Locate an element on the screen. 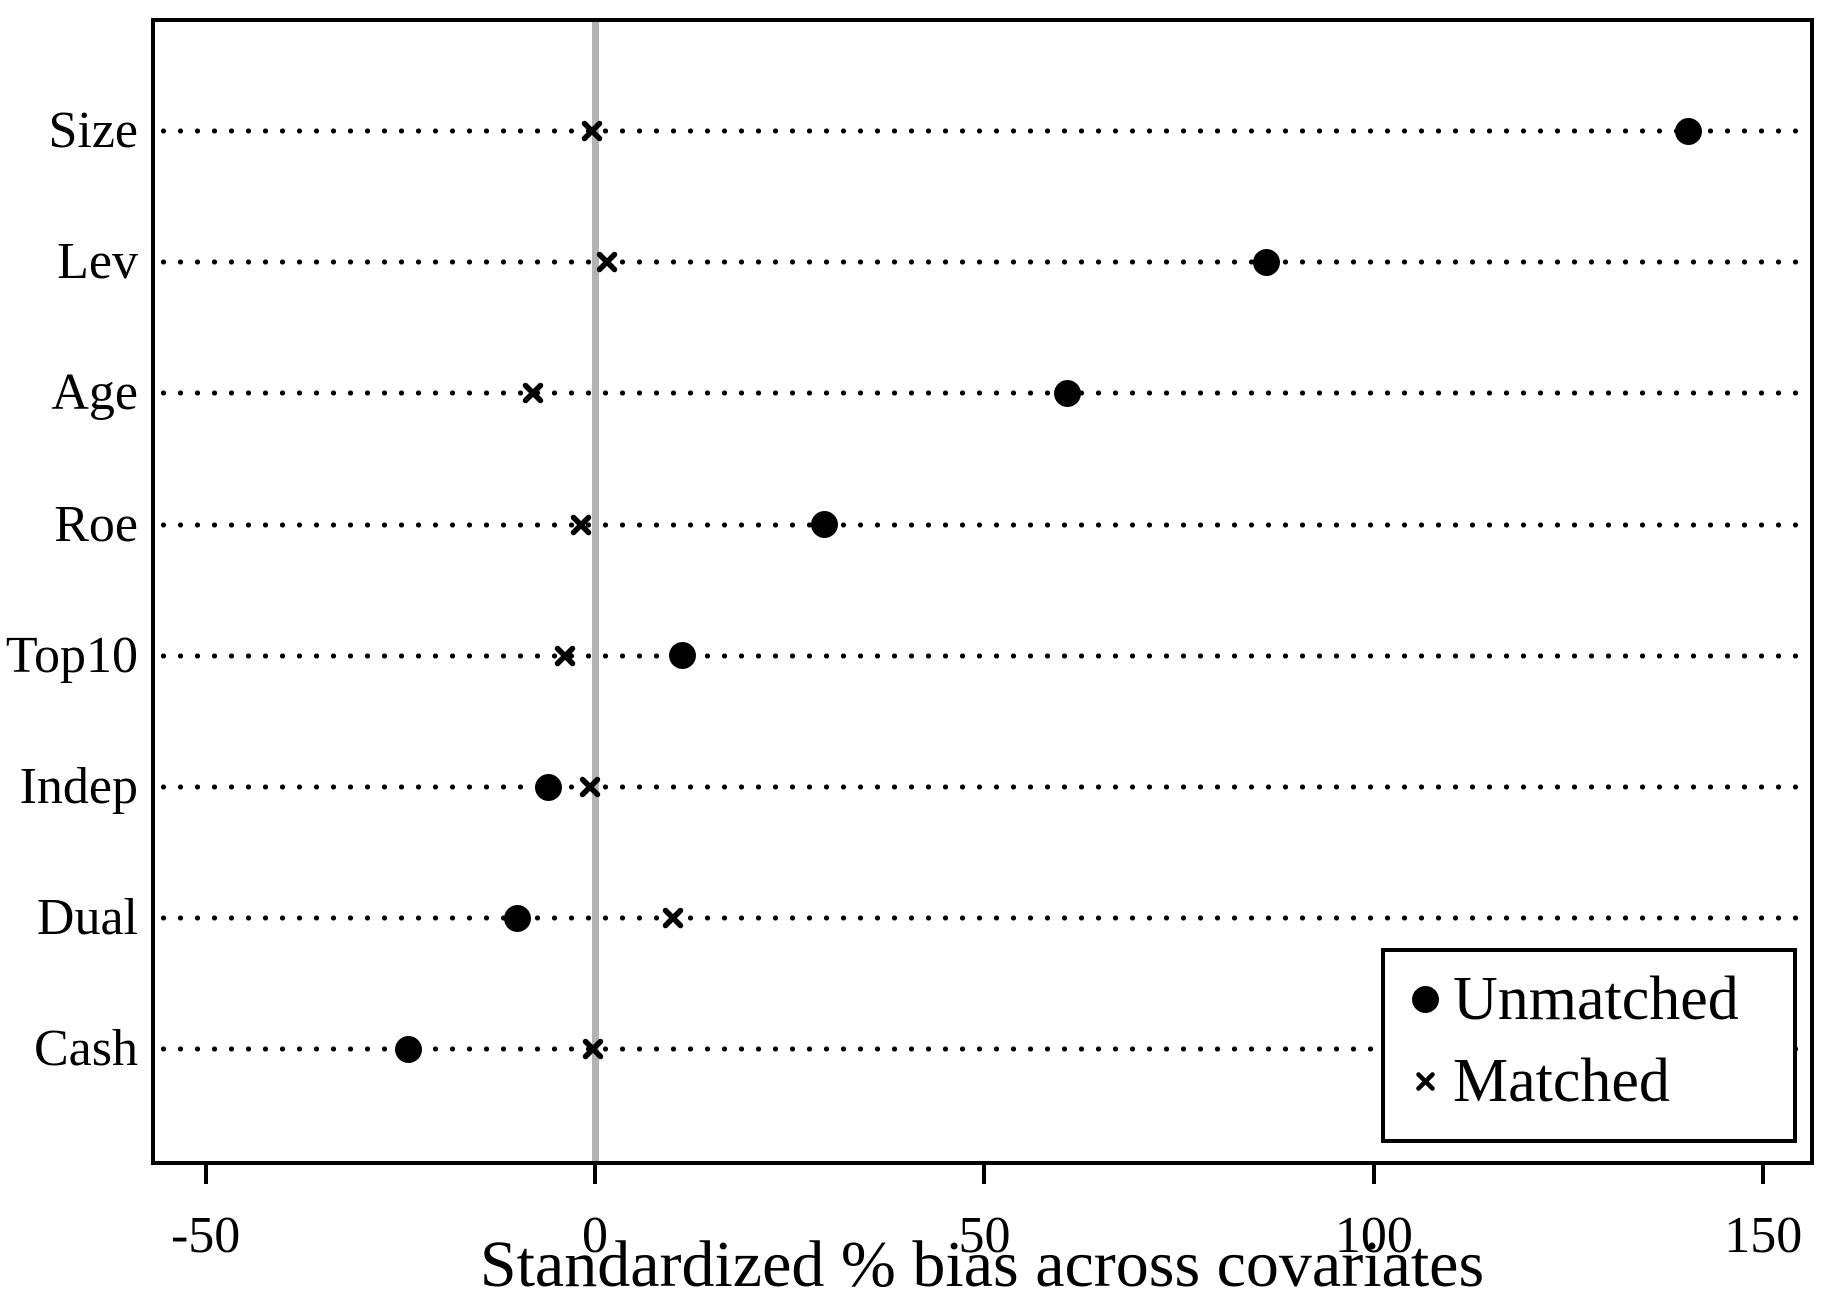 This screenshot has height=1307, width=1829. legend-item-matched: Matched is located at coordinates (1595, 1081).